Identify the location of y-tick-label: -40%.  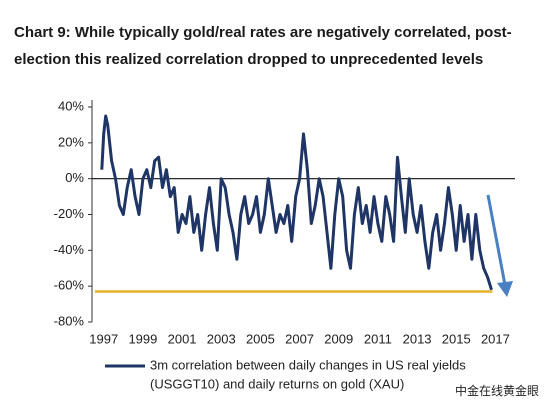
(69, 249).